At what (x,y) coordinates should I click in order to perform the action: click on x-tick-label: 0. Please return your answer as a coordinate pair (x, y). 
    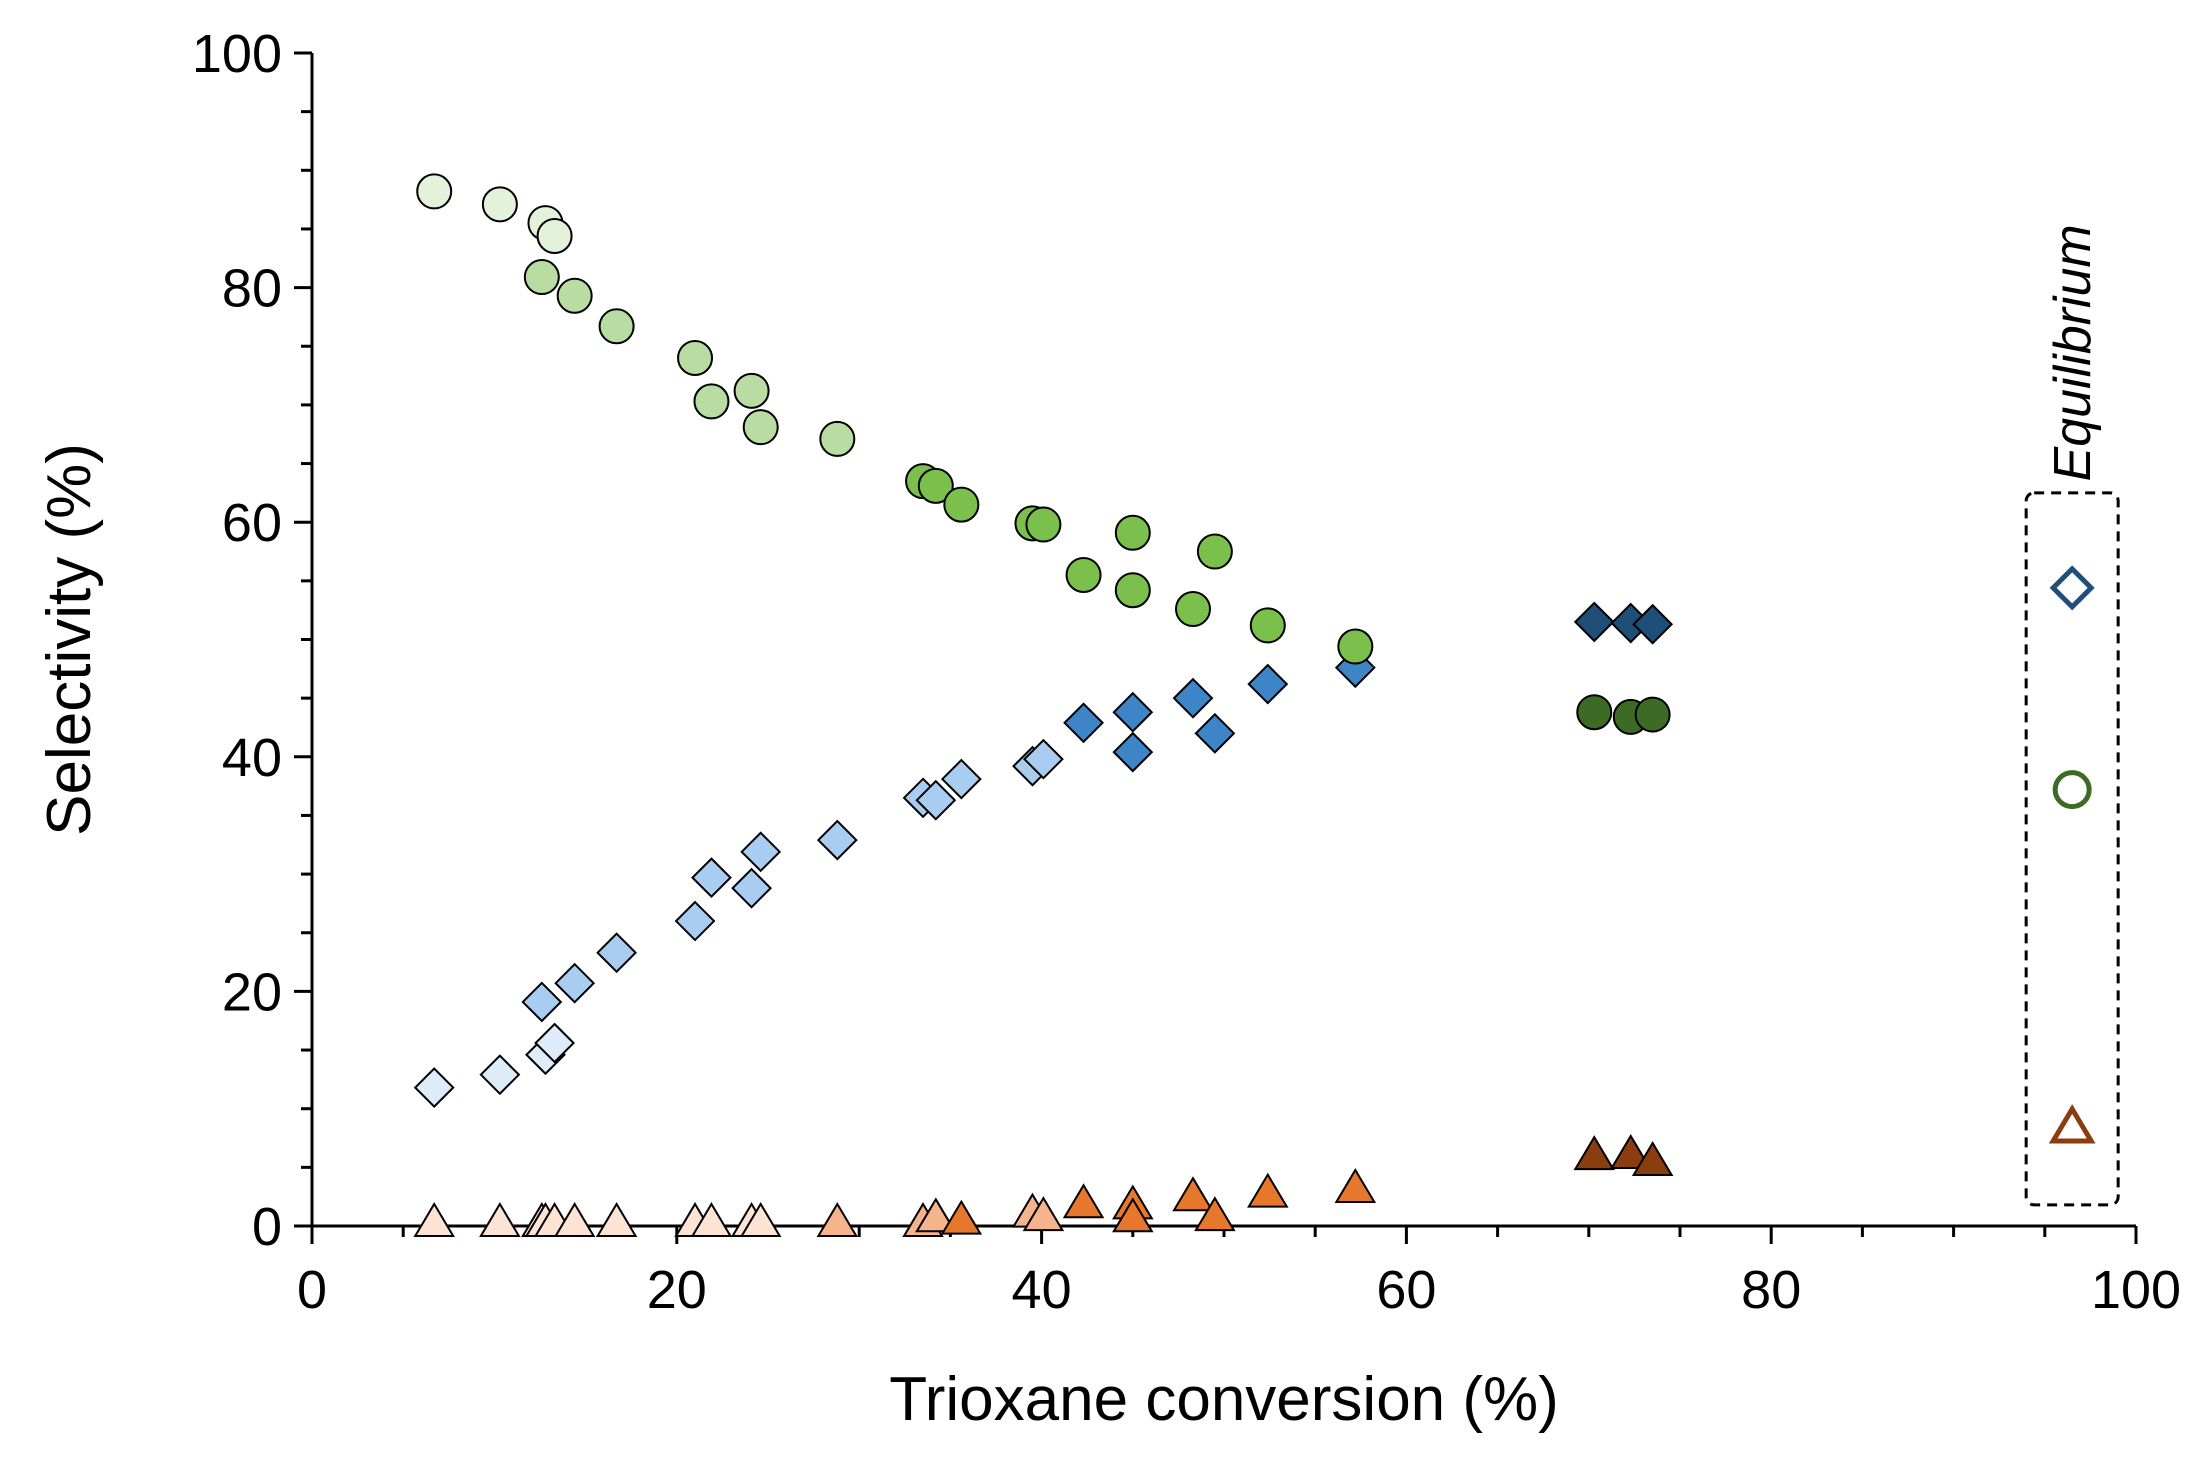
    Looking at the image, I should click on (312, 1290).